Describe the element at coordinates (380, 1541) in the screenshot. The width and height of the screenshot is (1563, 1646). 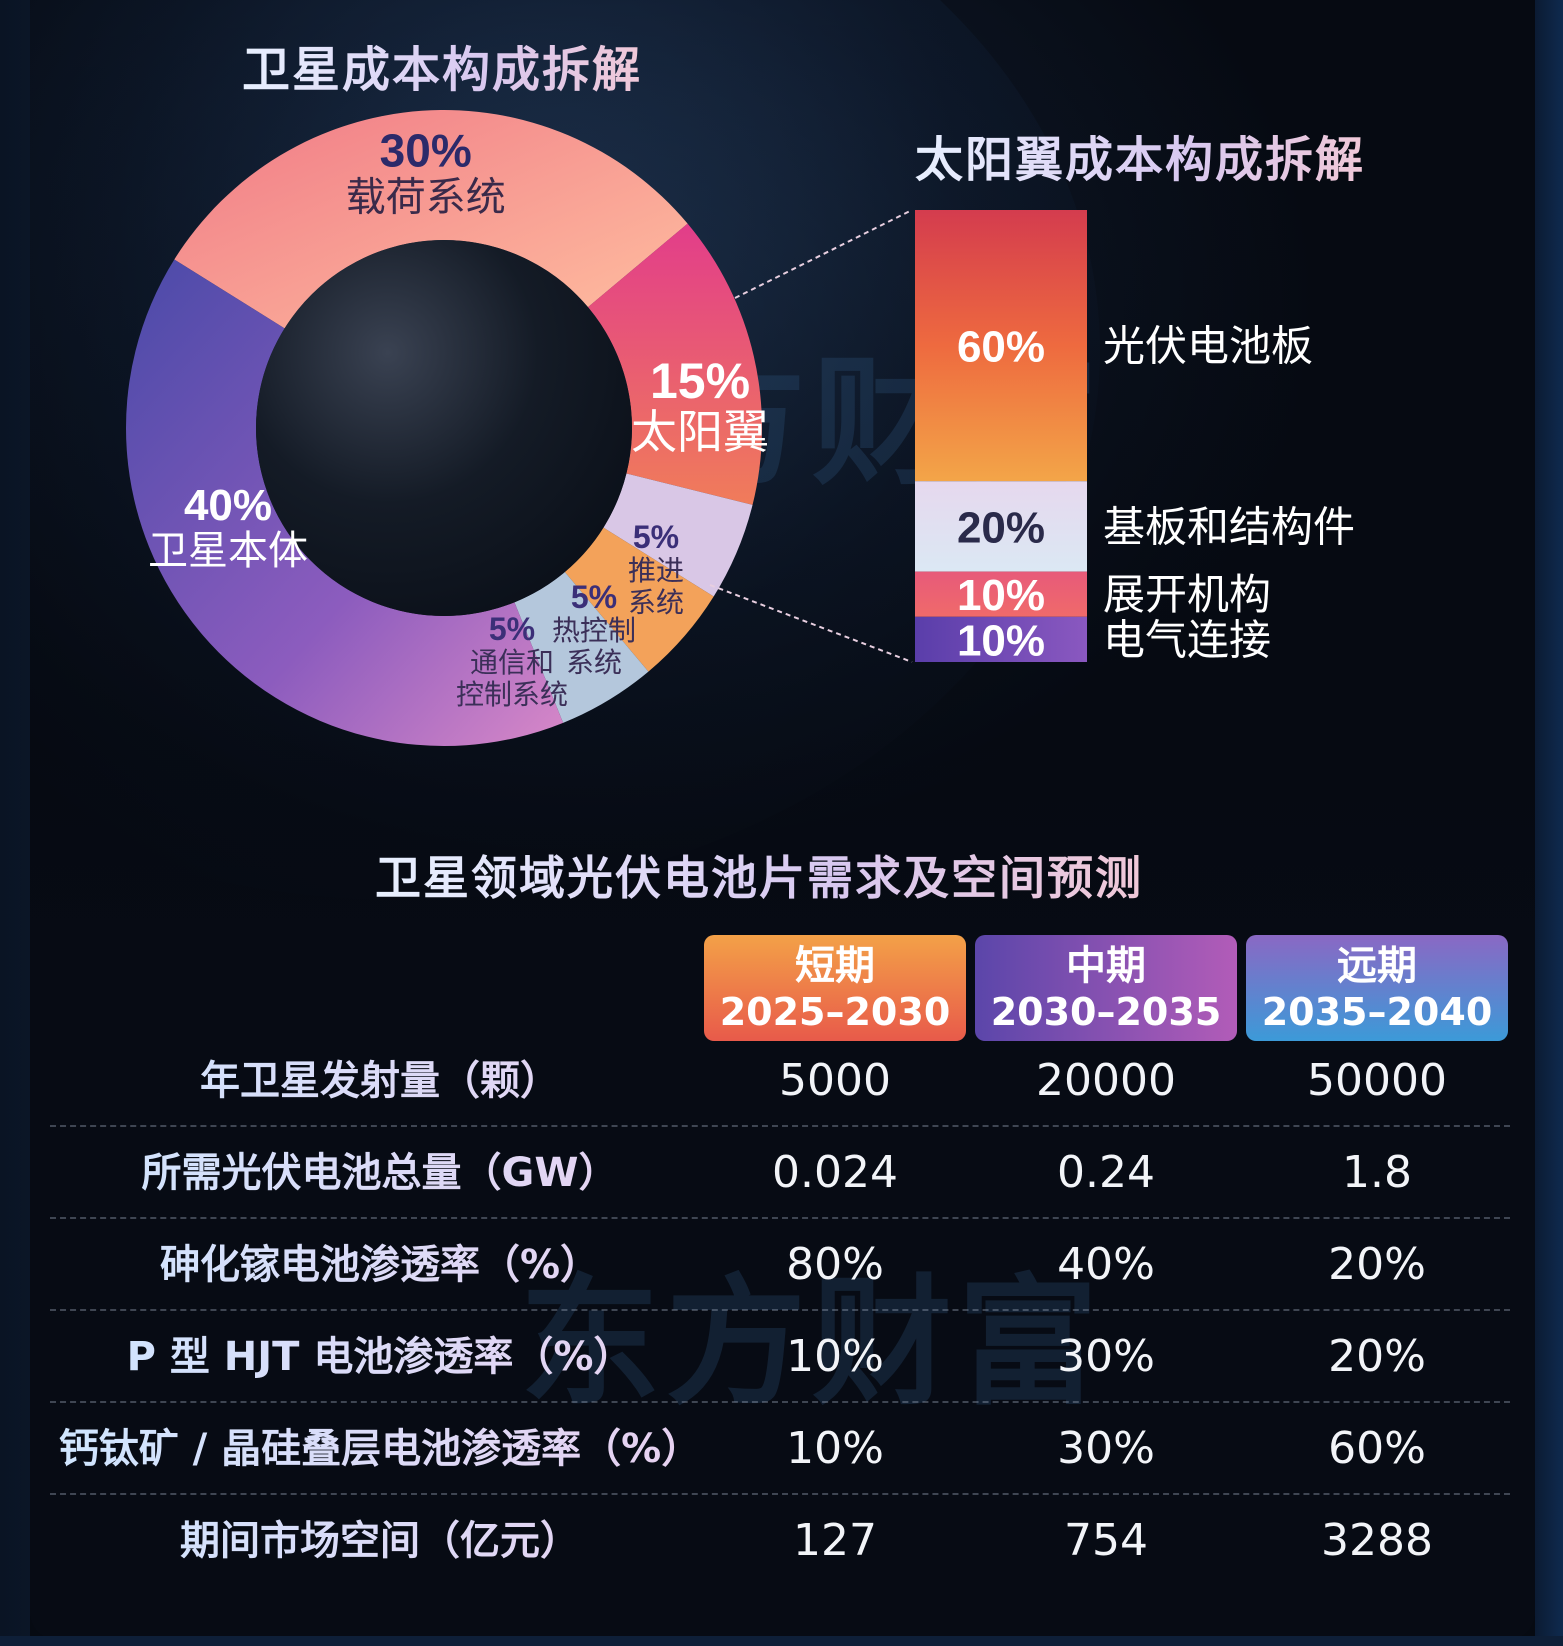
I see `row-label: 期间市场空间（亿元）` at that location.